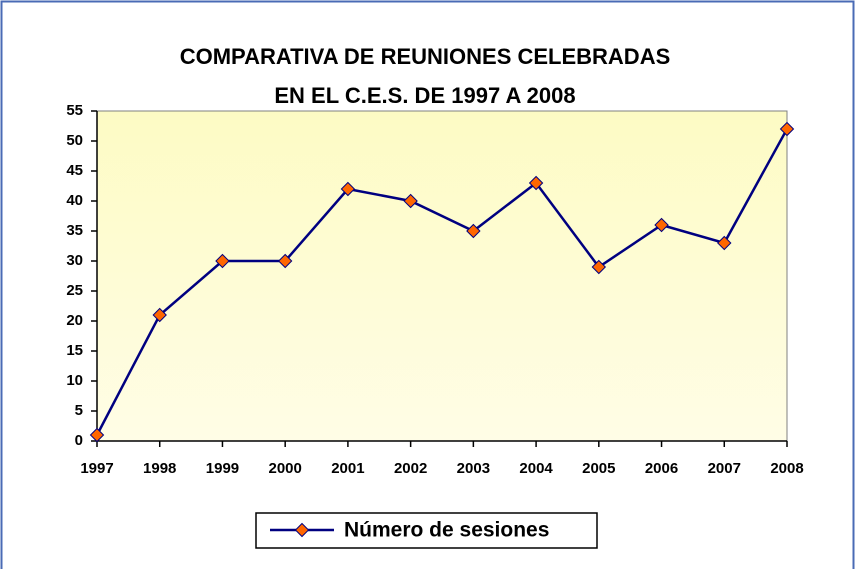 The image size is (855, 569). I want to click on x-tick-label: 2001, so click(347, 468).